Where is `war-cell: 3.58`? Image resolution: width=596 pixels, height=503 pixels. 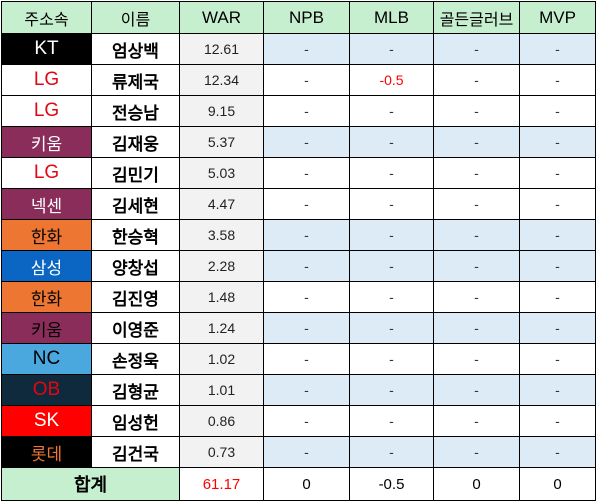 war-cell: 3.58 is located at coordinates (221, 235).